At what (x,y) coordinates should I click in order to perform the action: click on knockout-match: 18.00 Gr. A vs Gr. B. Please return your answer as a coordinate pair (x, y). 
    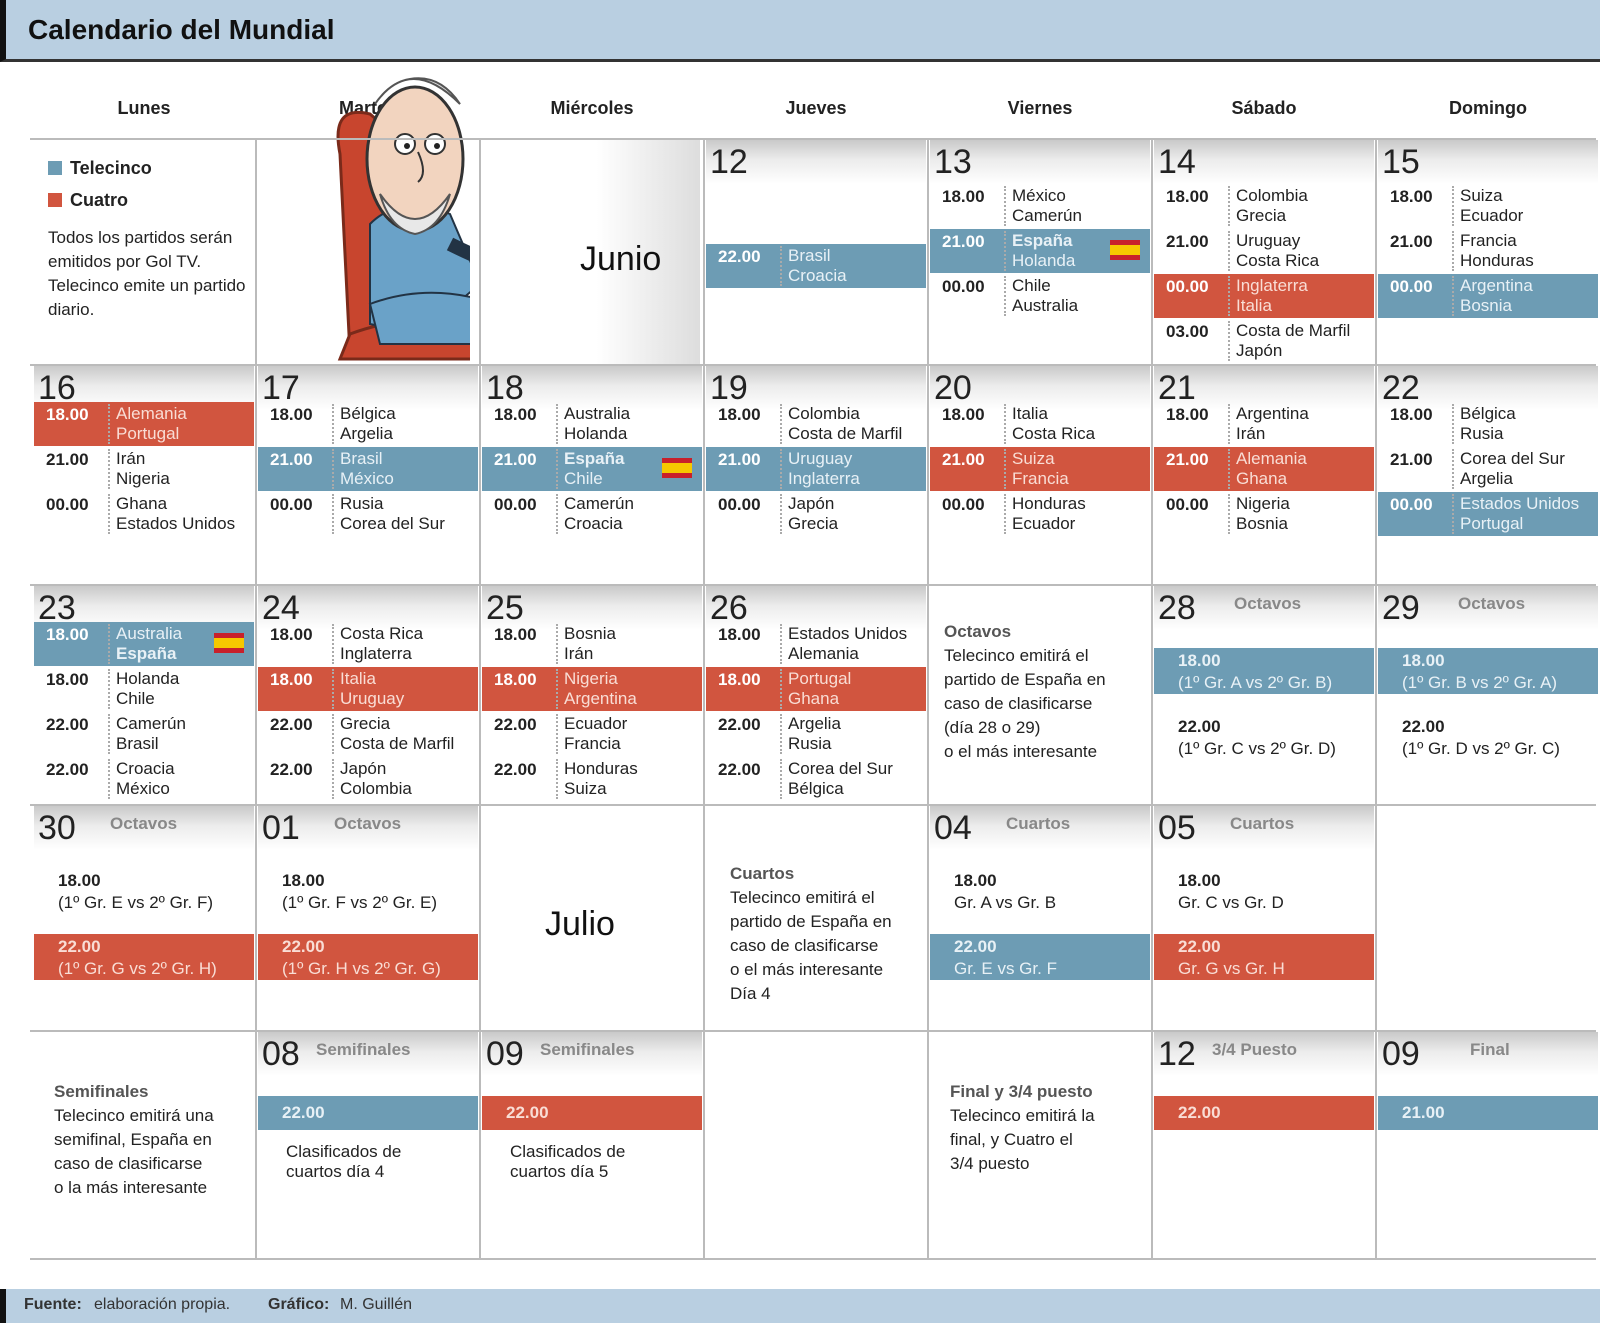
    Looking at the image, I should click on (1040, 891).